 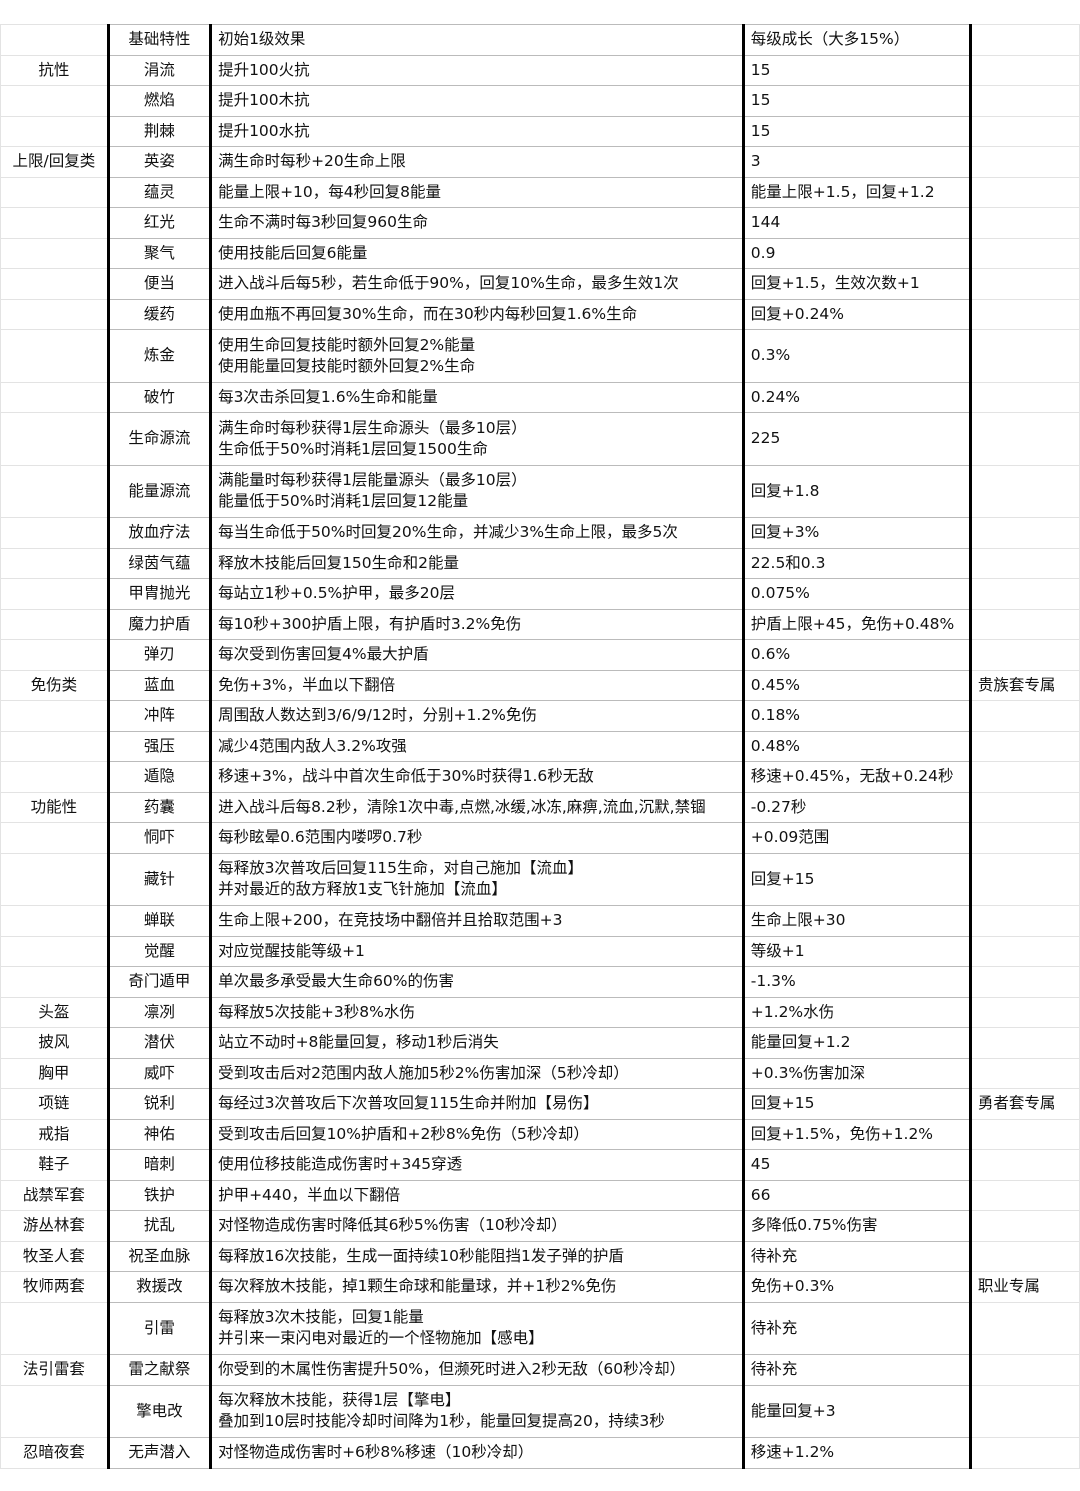 I want to click on growth-cell: 45, so click(x=857, y=1165).